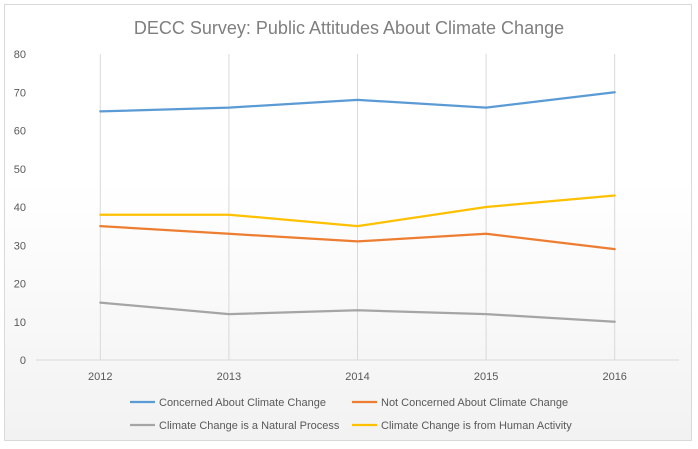 The width and height of the screenshot is (698, 449). What do you see at coordinates (486, 377) in the screenshot?
I see `x-tick-label: 2015` at bounding box center [486, 377].